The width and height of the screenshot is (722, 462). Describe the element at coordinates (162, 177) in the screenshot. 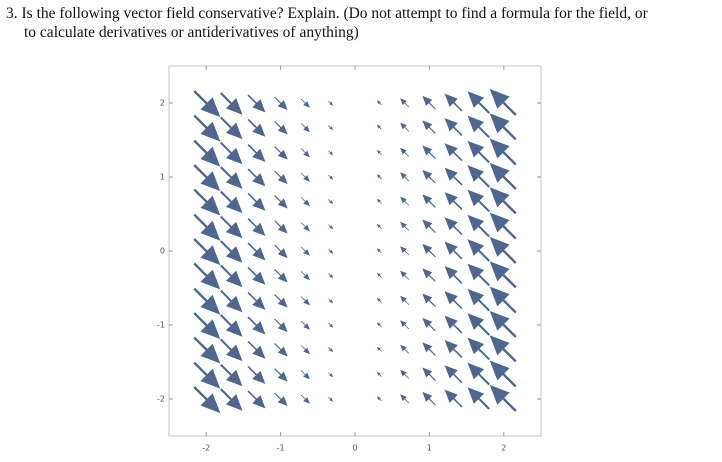

I see `y-tick-label: 1` at that location.